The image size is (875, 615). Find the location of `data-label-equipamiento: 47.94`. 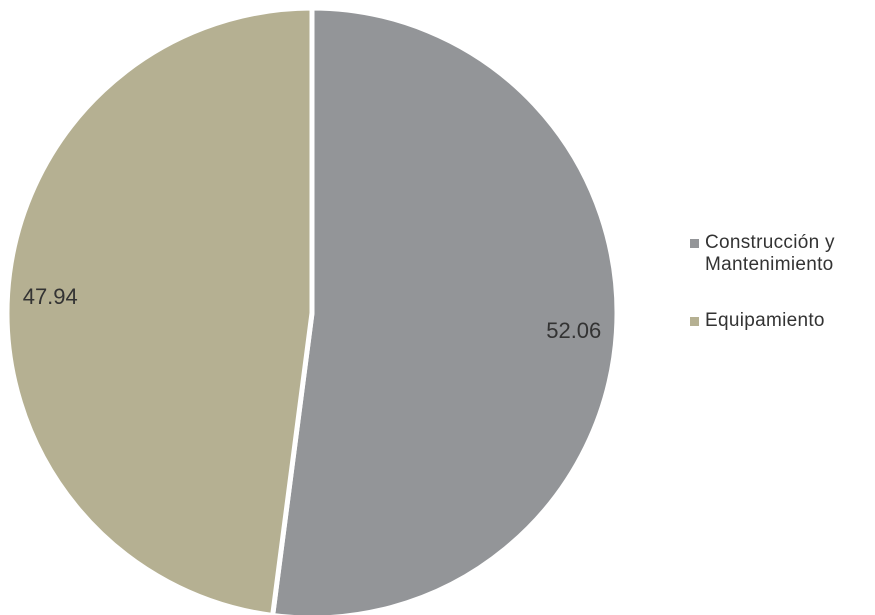

data-label-equipamiento: 47.94 is located at coordinates (50, 296).